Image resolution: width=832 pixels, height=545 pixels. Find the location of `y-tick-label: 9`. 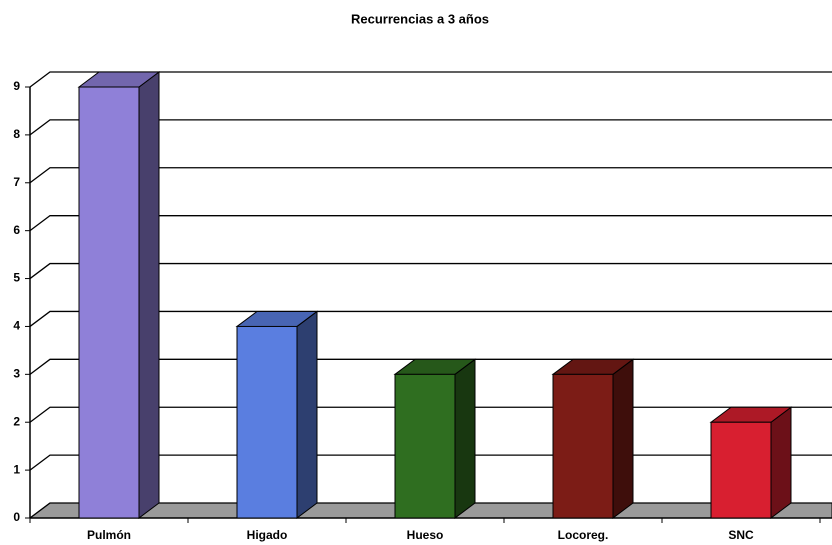

y-tick-label: 9 is located at coordinates (16, 86).